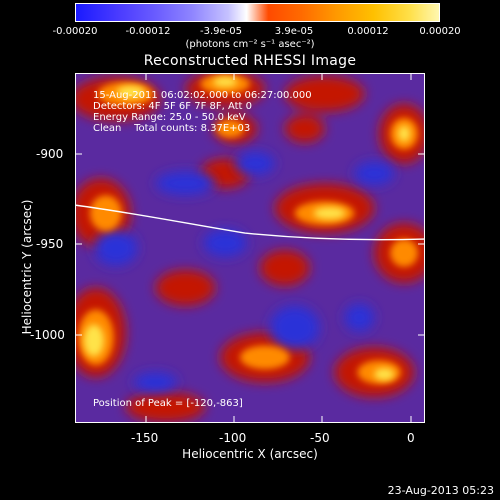 The width and height of the screenshot is (500, 500). I want to click on info-clean-counts: Clean Total counts: 8.37E+03, so click(172, 128).